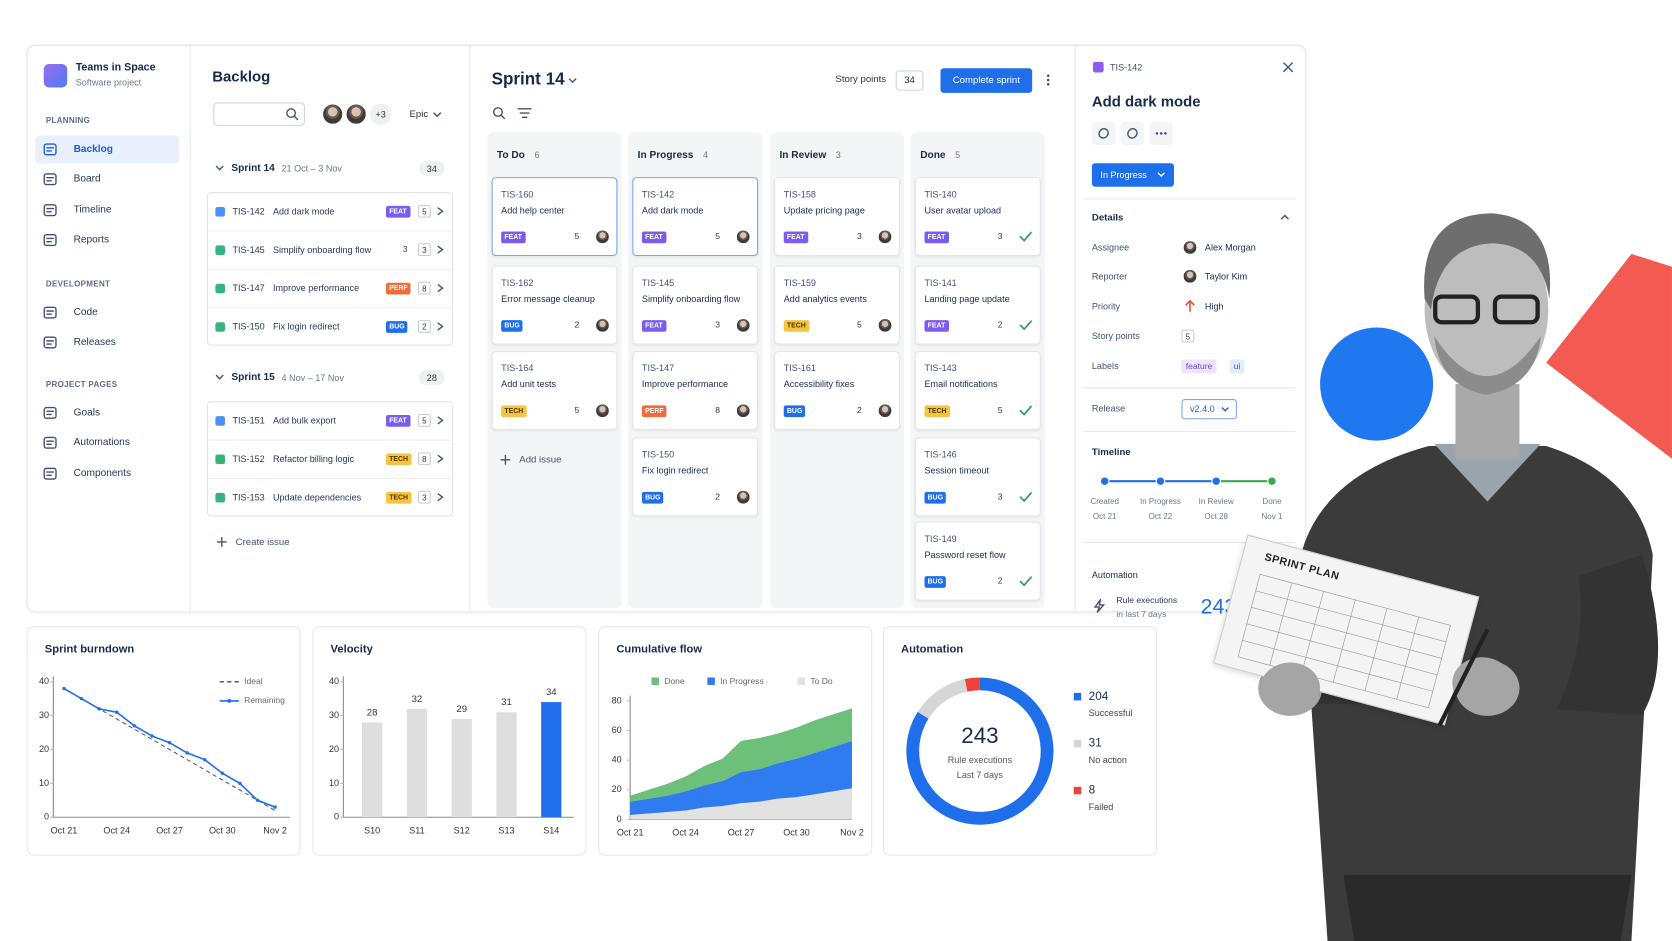 This screenshot has height=941, width=1672. Describe the element at coordinates (313, 459) in the screenshot. I see `issue-title: Refactor billing logic` at that location.